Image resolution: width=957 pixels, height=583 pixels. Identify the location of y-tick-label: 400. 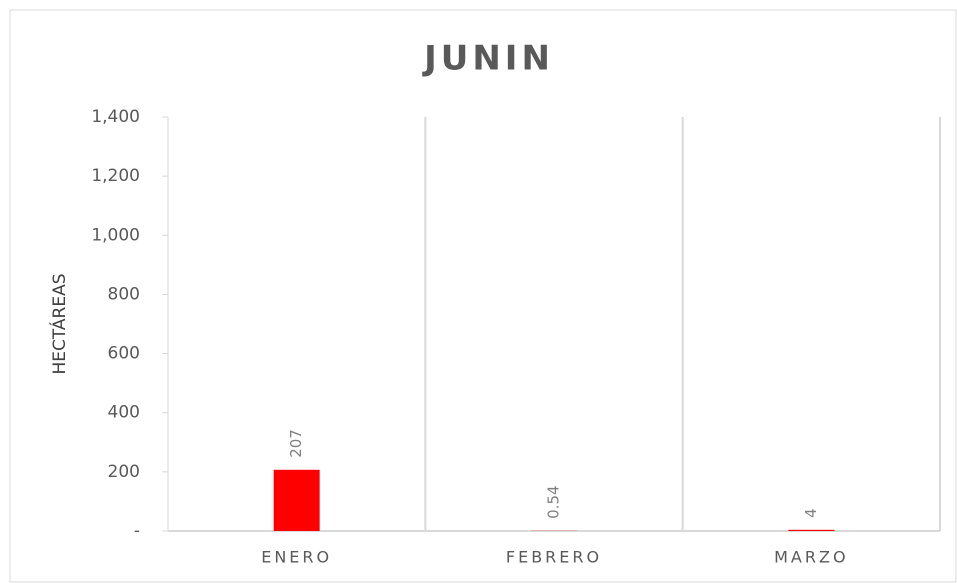
(124, 413).